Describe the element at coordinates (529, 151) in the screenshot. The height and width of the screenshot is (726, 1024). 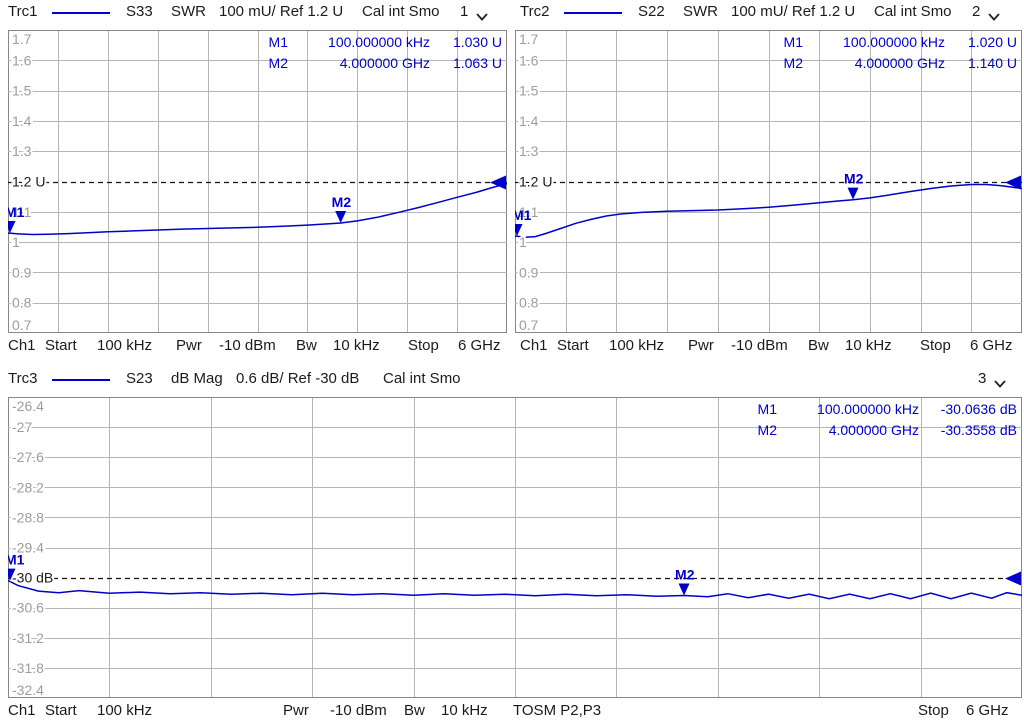
I see `y-tick-label: 1.3` at that location.